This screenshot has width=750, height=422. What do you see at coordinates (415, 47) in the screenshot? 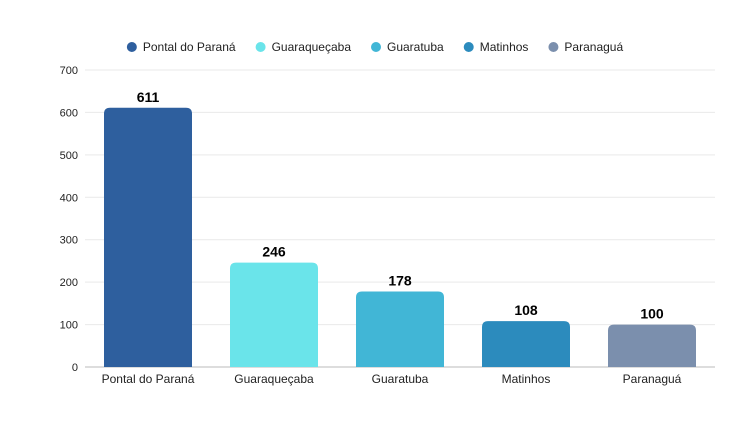
I see `legend-label-2: Guaratuba` at bounding box center [415, 47].